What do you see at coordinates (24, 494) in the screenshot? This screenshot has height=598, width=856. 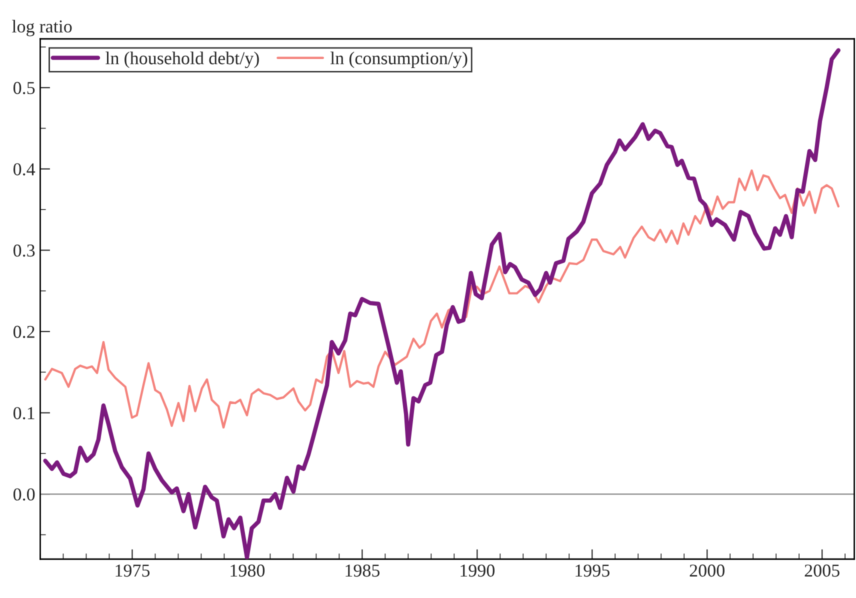 I see `y-tick-label: 0.0` at bounding box center [24, 494].